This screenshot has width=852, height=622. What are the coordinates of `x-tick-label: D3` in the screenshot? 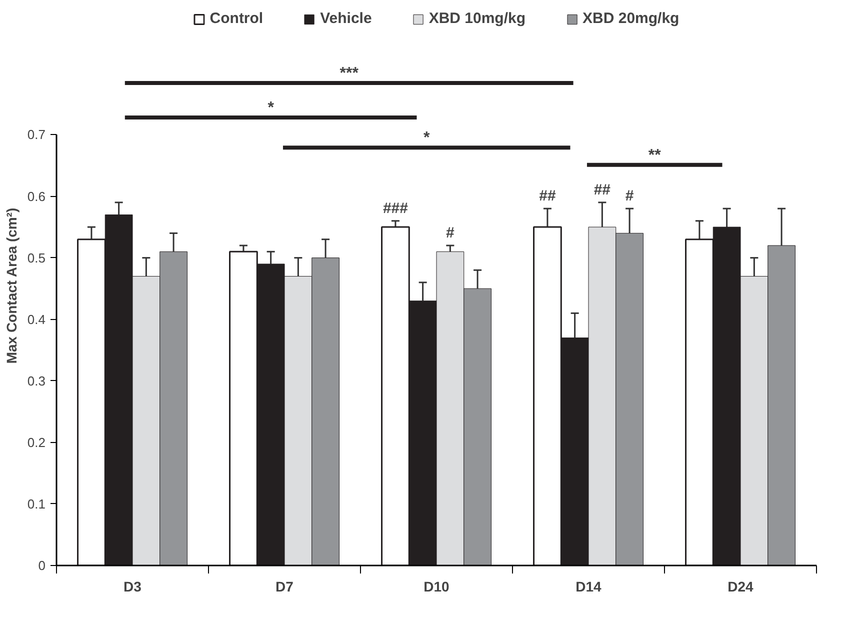 It's located at (133, 586).